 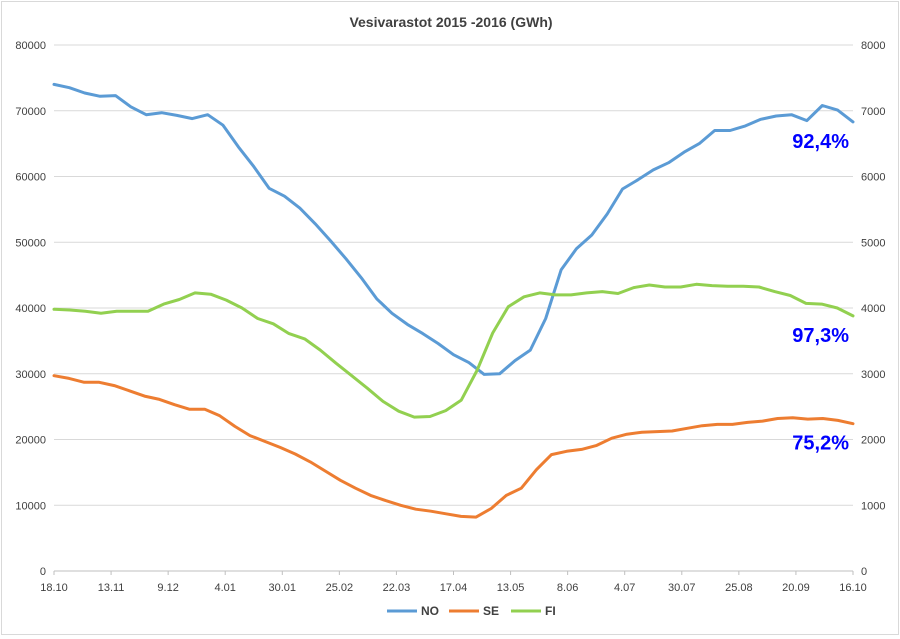 I want to click on x-tick-label: 16.10, so click(x=853, y=588).